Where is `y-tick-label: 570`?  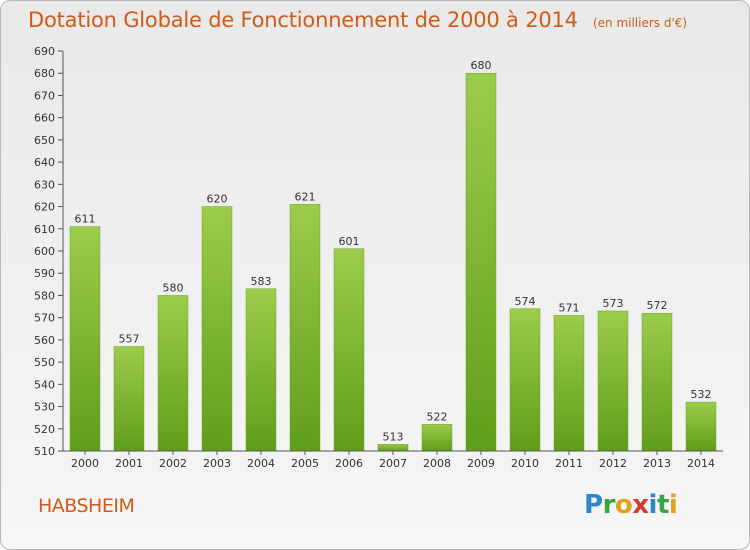 y-tick-label: 570 is located at coordinates (44, 318).